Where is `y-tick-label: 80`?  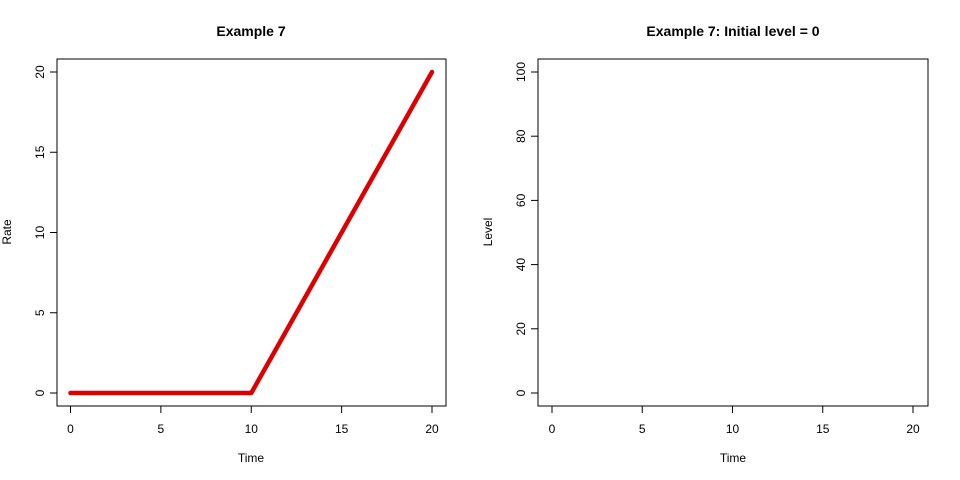 y-tick-label: 80 is located at coordinates (521, 136).